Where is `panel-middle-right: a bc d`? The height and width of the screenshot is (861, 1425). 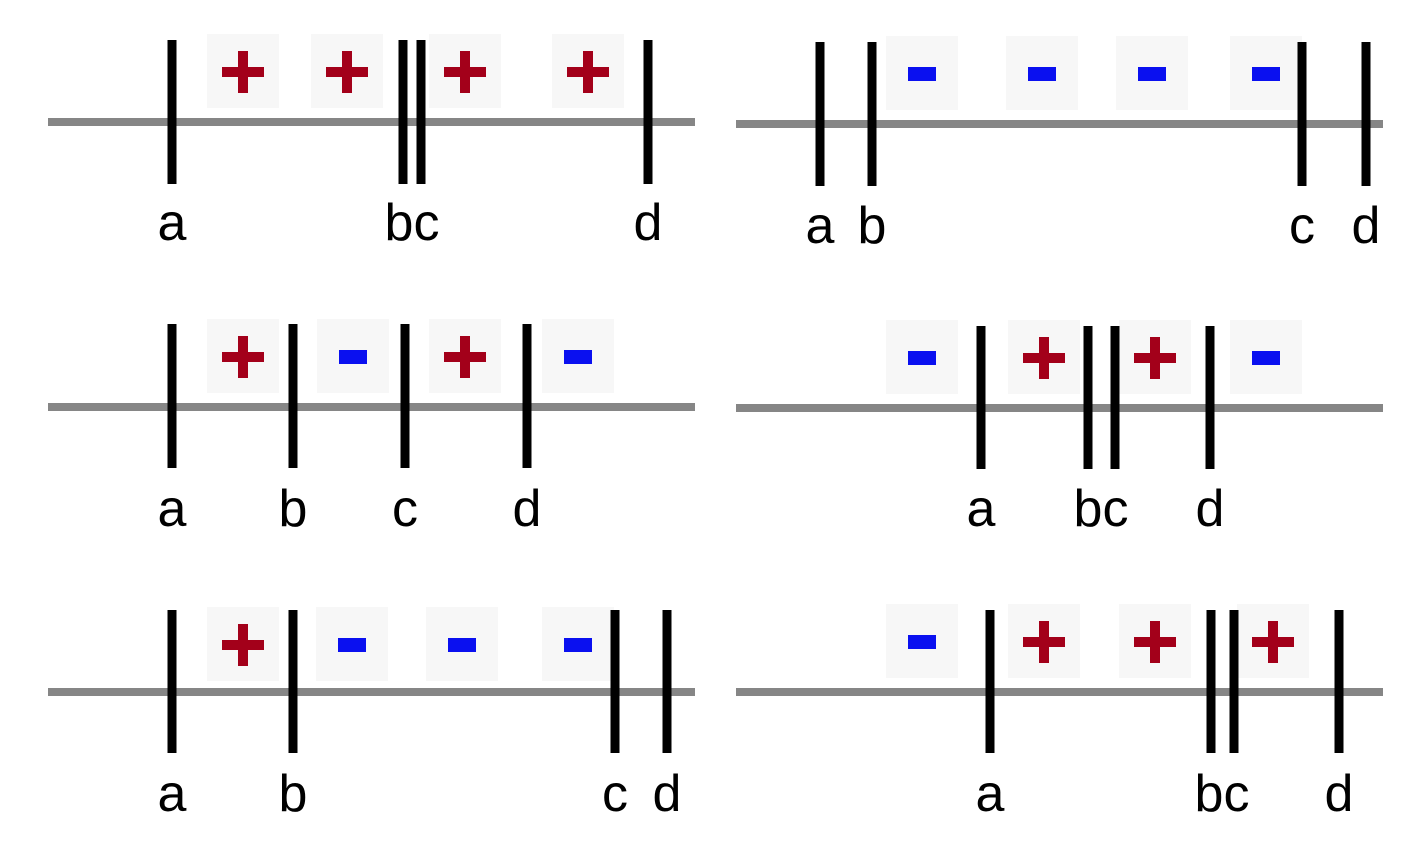
panel-middle-right: a bc d is located at coordinates (1059, 429).